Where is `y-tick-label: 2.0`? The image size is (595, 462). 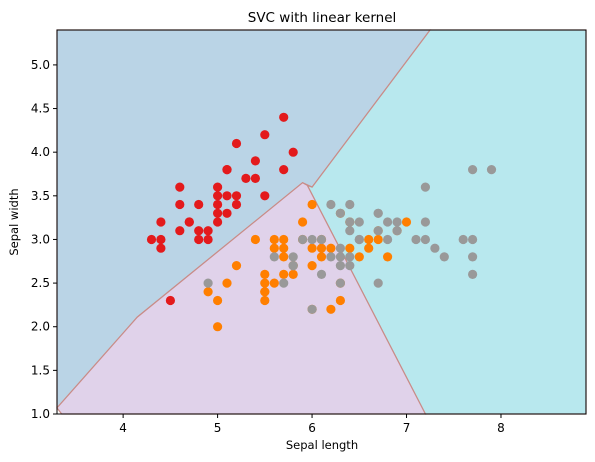 y-tick-label: 2.0 is located at coordinates (40, 327).